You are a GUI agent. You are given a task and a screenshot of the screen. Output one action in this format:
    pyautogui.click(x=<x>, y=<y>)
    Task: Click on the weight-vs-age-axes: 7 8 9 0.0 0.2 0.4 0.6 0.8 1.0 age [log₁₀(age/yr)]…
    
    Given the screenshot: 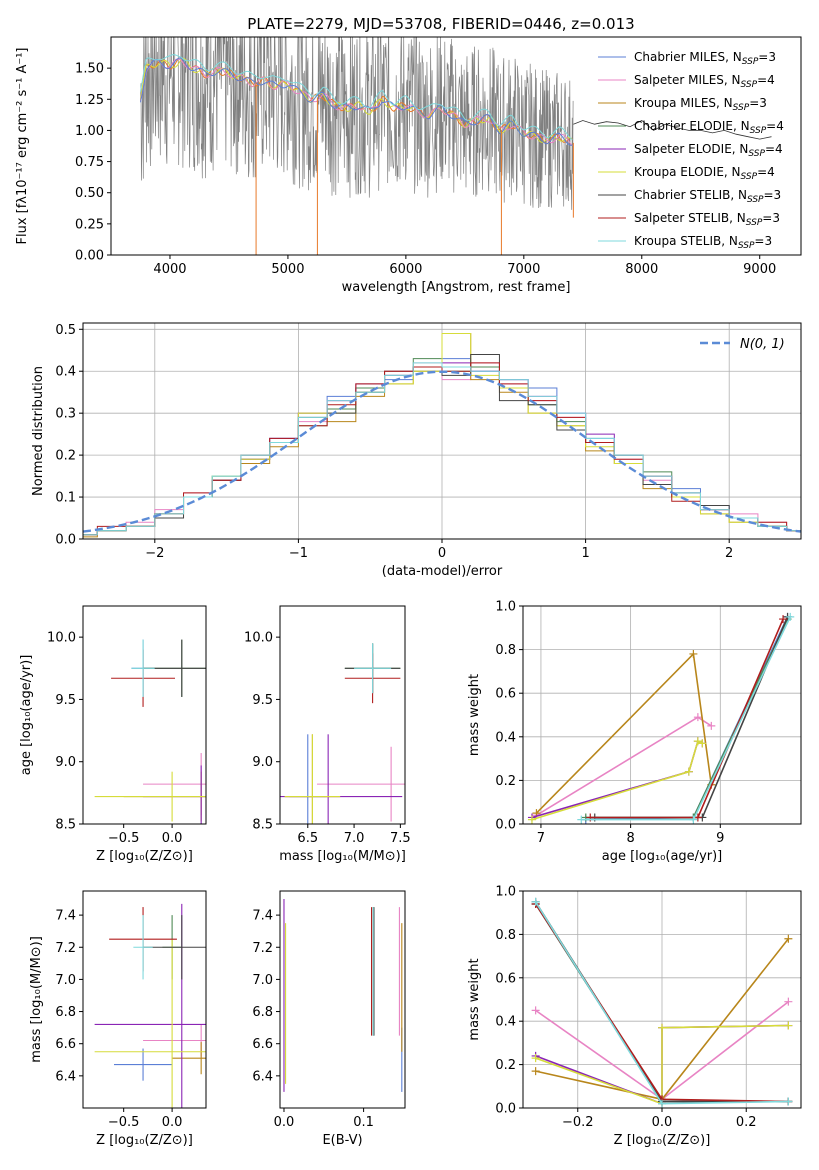 What is the action you would take?
    pyautogui.click(x=634, y=732)
    